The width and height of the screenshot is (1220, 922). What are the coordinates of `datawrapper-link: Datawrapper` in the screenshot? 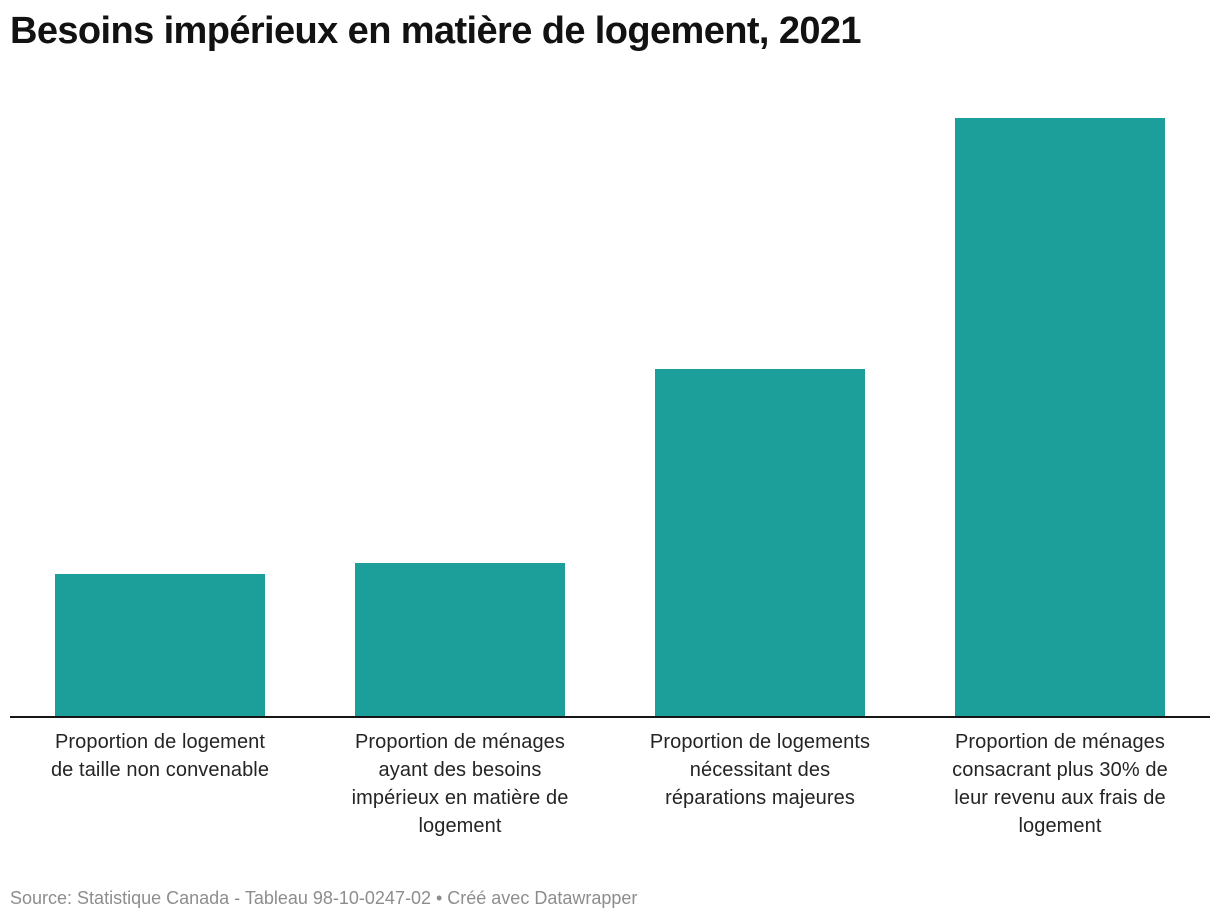 It's located at (586, 898).